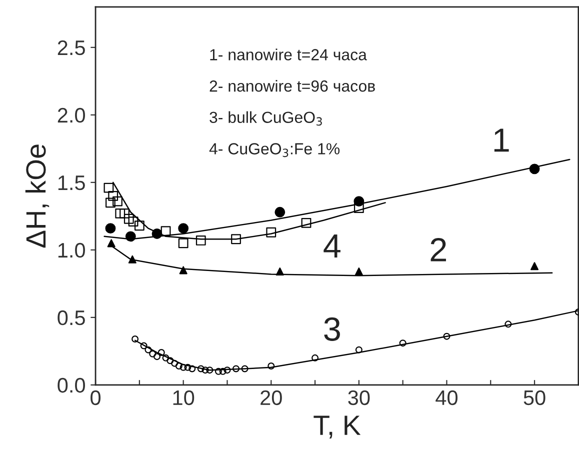 Image resolution: width=579 pixels, height=461 pixels. Describe the element at coordinates (271, 398) in the screenshot. I see `x-tick-label: 20` at that location.